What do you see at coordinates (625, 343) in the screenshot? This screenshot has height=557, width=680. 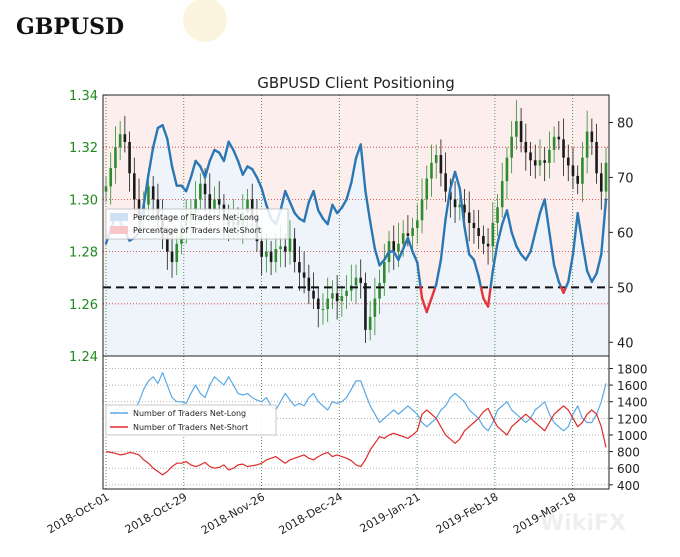 I see `right-tick-label: 40` at bounding box center [625, 343].